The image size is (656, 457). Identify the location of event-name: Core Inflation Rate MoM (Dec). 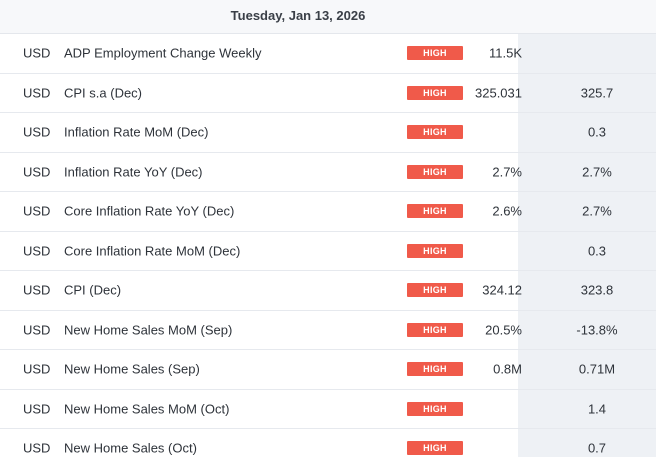
(152, 251).